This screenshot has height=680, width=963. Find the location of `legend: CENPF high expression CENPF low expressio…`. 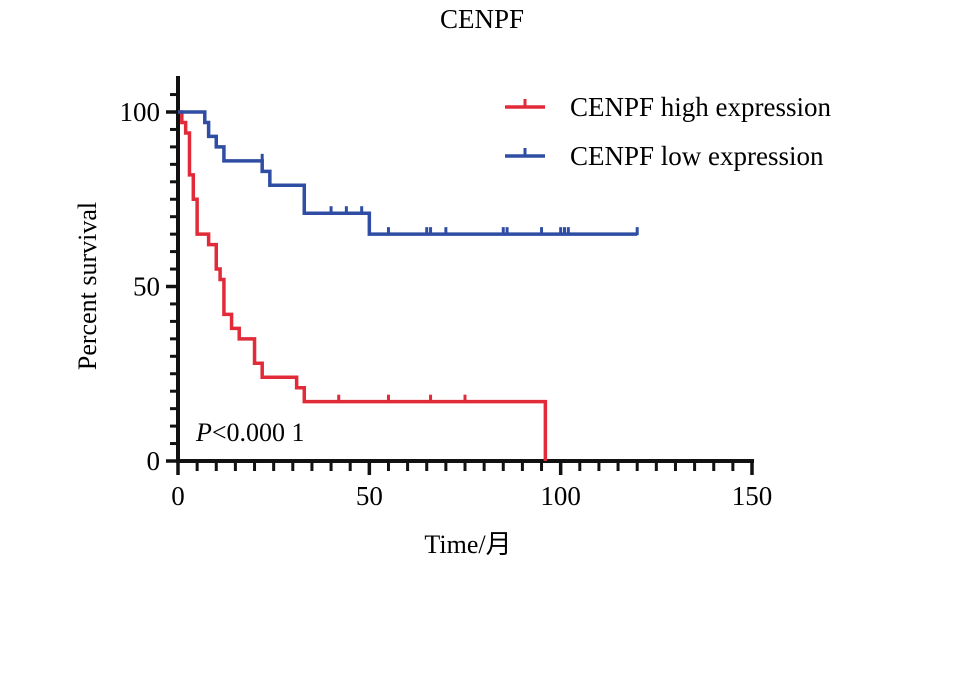

legend: CENPF high expression CENPF low expressio… is located at coordinates (668, 131).